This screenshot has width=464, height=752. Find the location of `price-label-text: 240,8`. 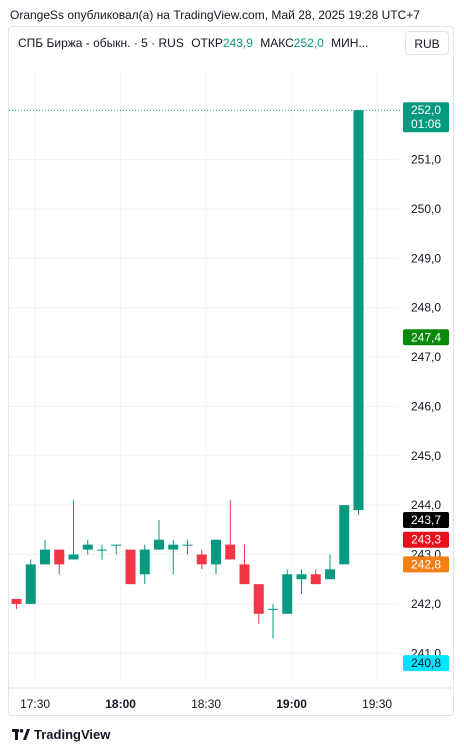

price-label-text: 240,8 is located at coordinates (426, 663).